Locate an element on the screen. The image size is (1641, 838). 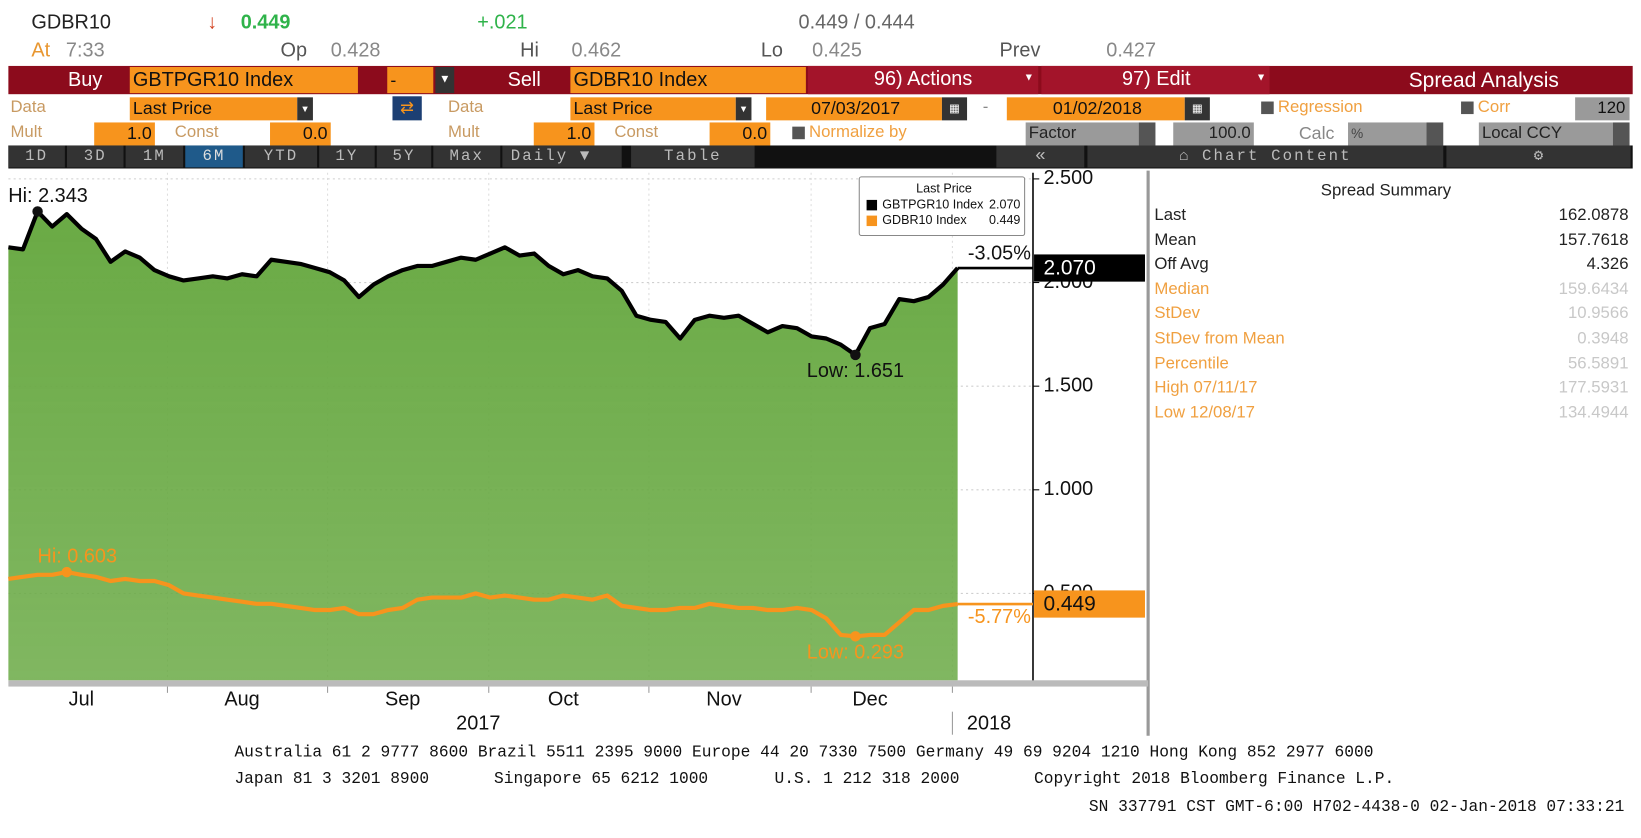
footer-text: Singapore 65 6212 1000 is located at coordinates (601, 779).